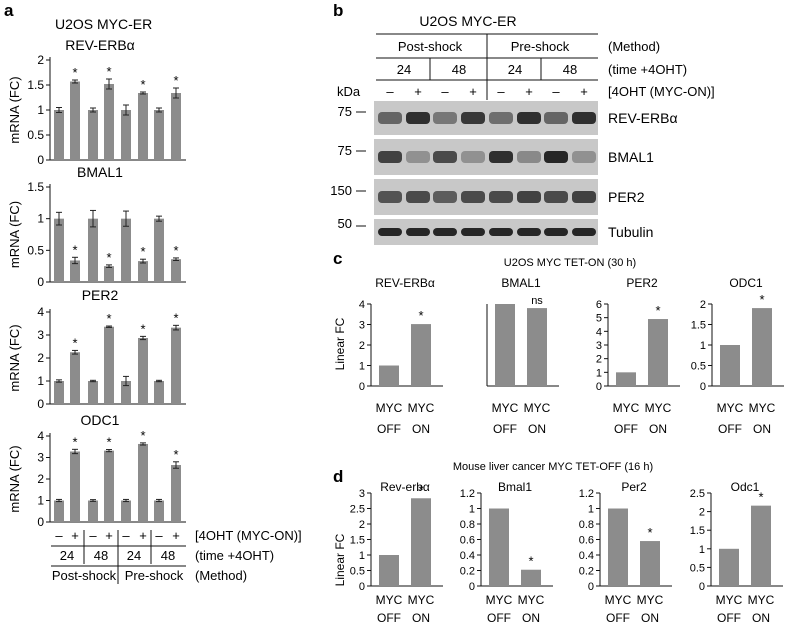 Image resolution: width=788 pixels, height=626 pixels. Describe the element at coordinates (96, 102) in the screenshot. I see `panel-a-chart-reverb: REV-ERBα 0 0.5 1 1.5 2 mRNA (FC) * * * *` at that location.